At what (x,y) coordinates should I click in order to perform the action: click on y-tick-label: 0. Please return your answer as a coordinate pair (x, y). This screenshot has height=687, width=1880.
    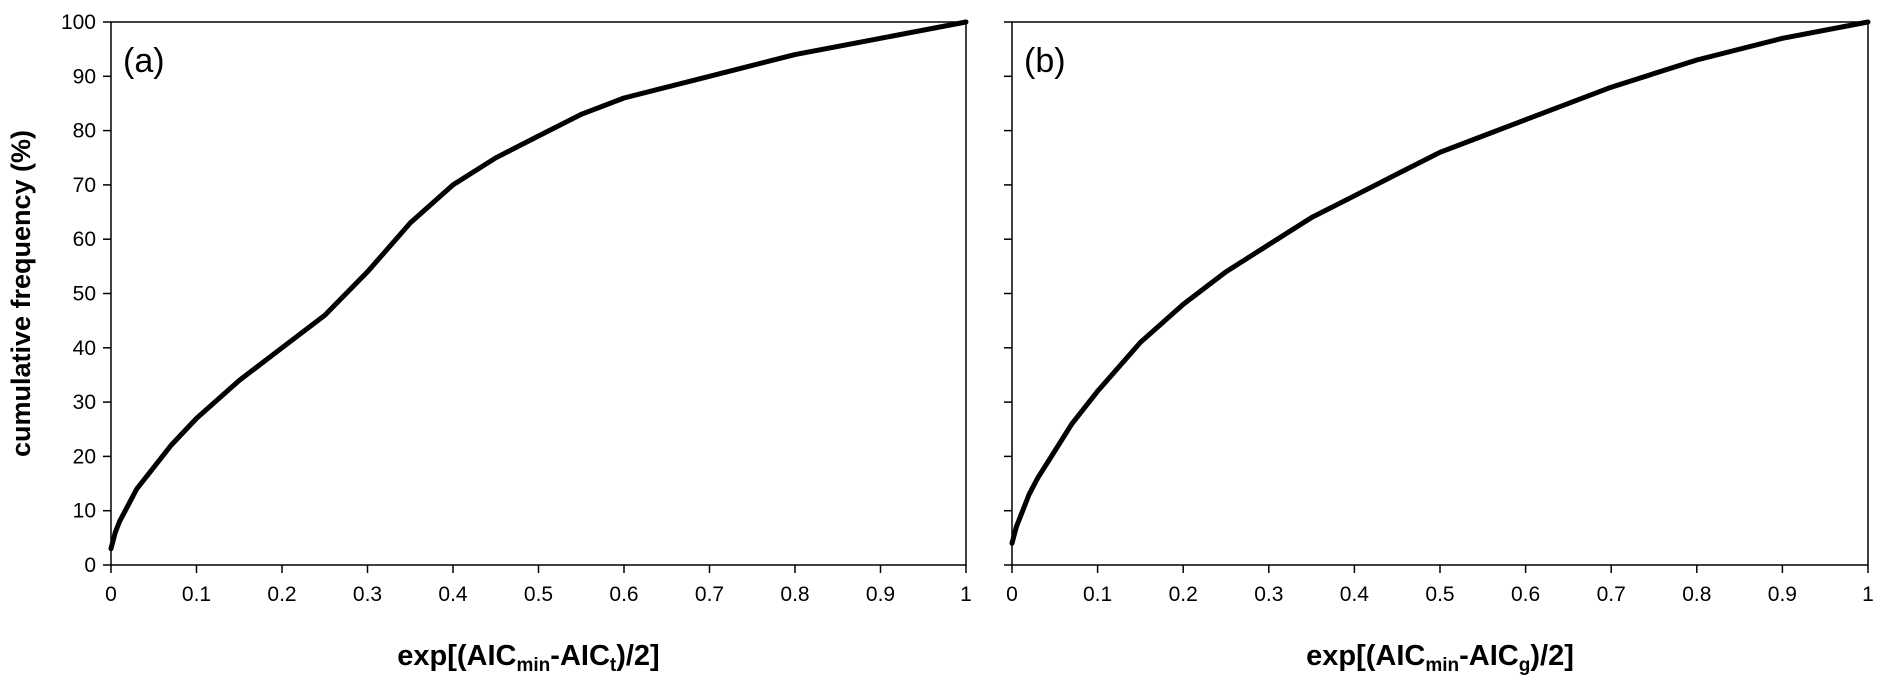
    Looking at the image, I should click on (90, 565).